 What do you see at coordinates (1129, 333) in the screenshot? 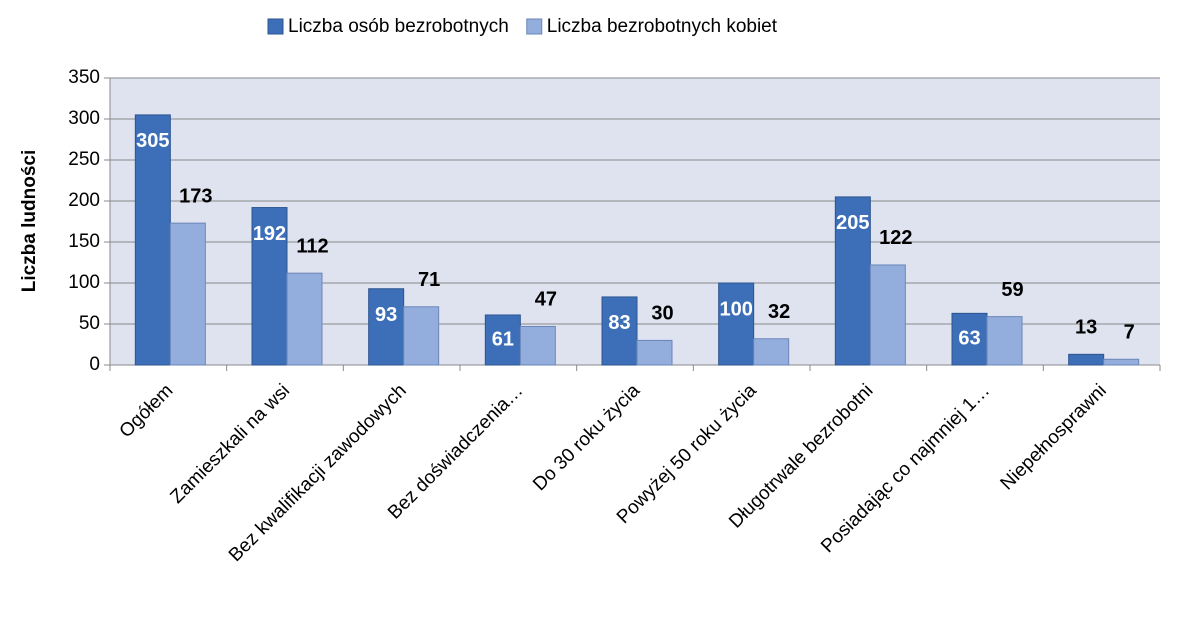
I see `data-label: 7` at bounding box center [1129, 333].